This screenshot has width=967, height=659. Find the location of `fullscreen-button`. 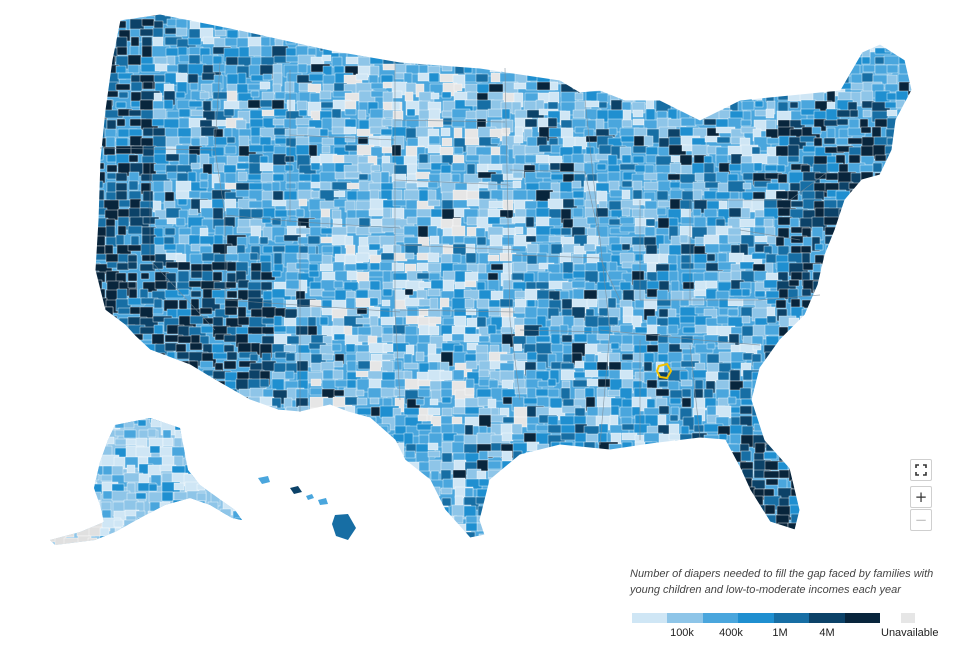

fullscreen-button is located at coordinates (921, 470).